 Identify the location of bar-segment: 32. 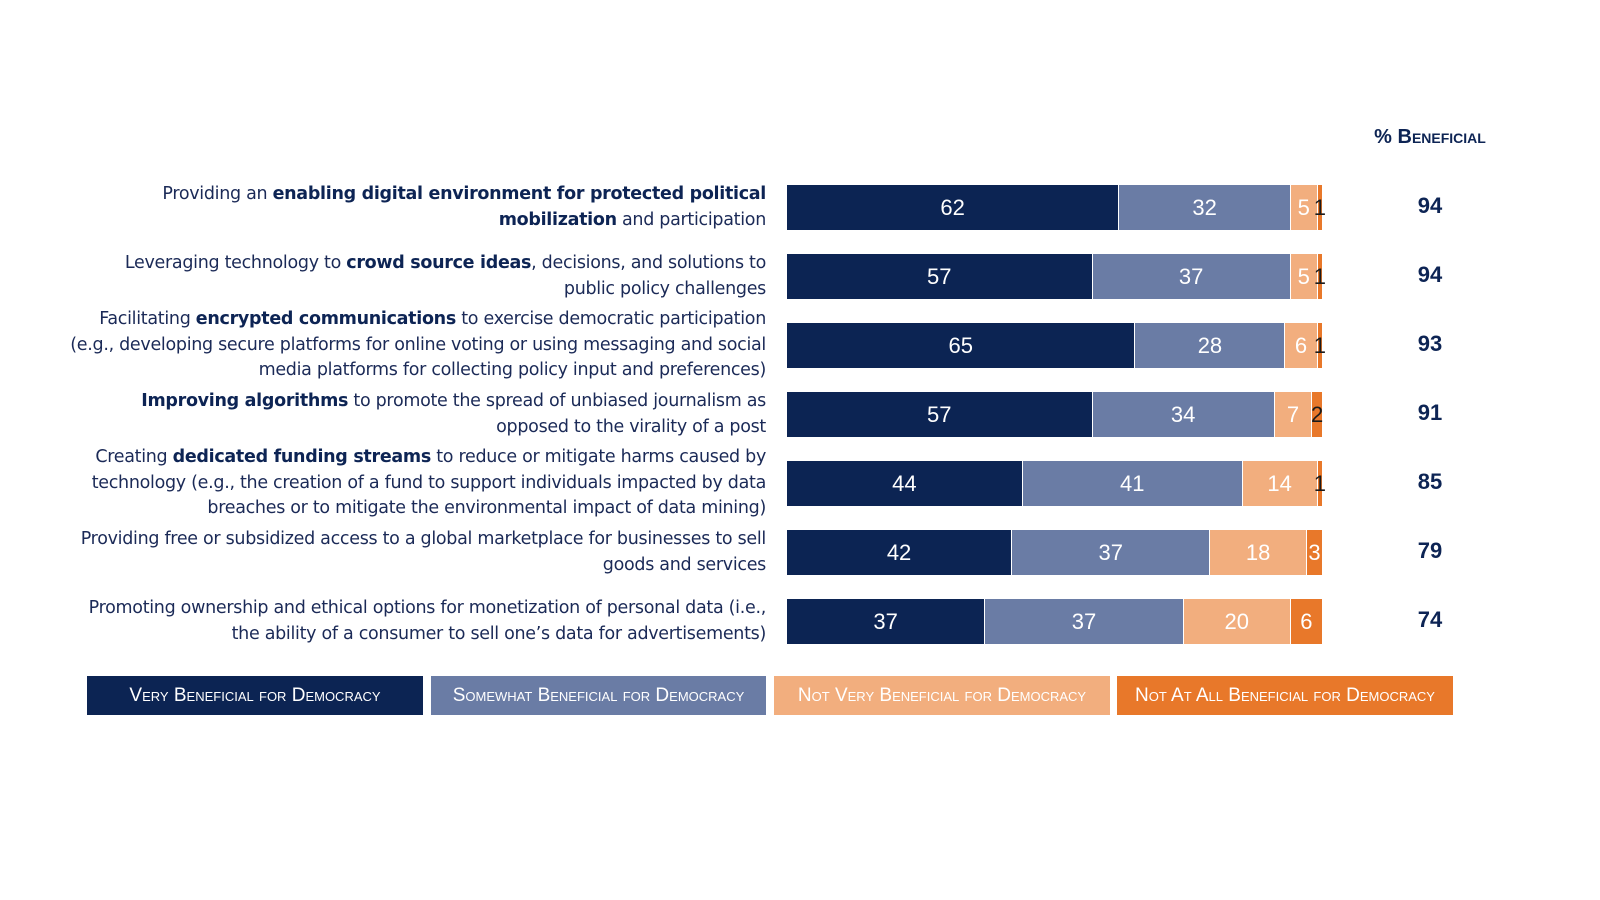
(1205, 207).